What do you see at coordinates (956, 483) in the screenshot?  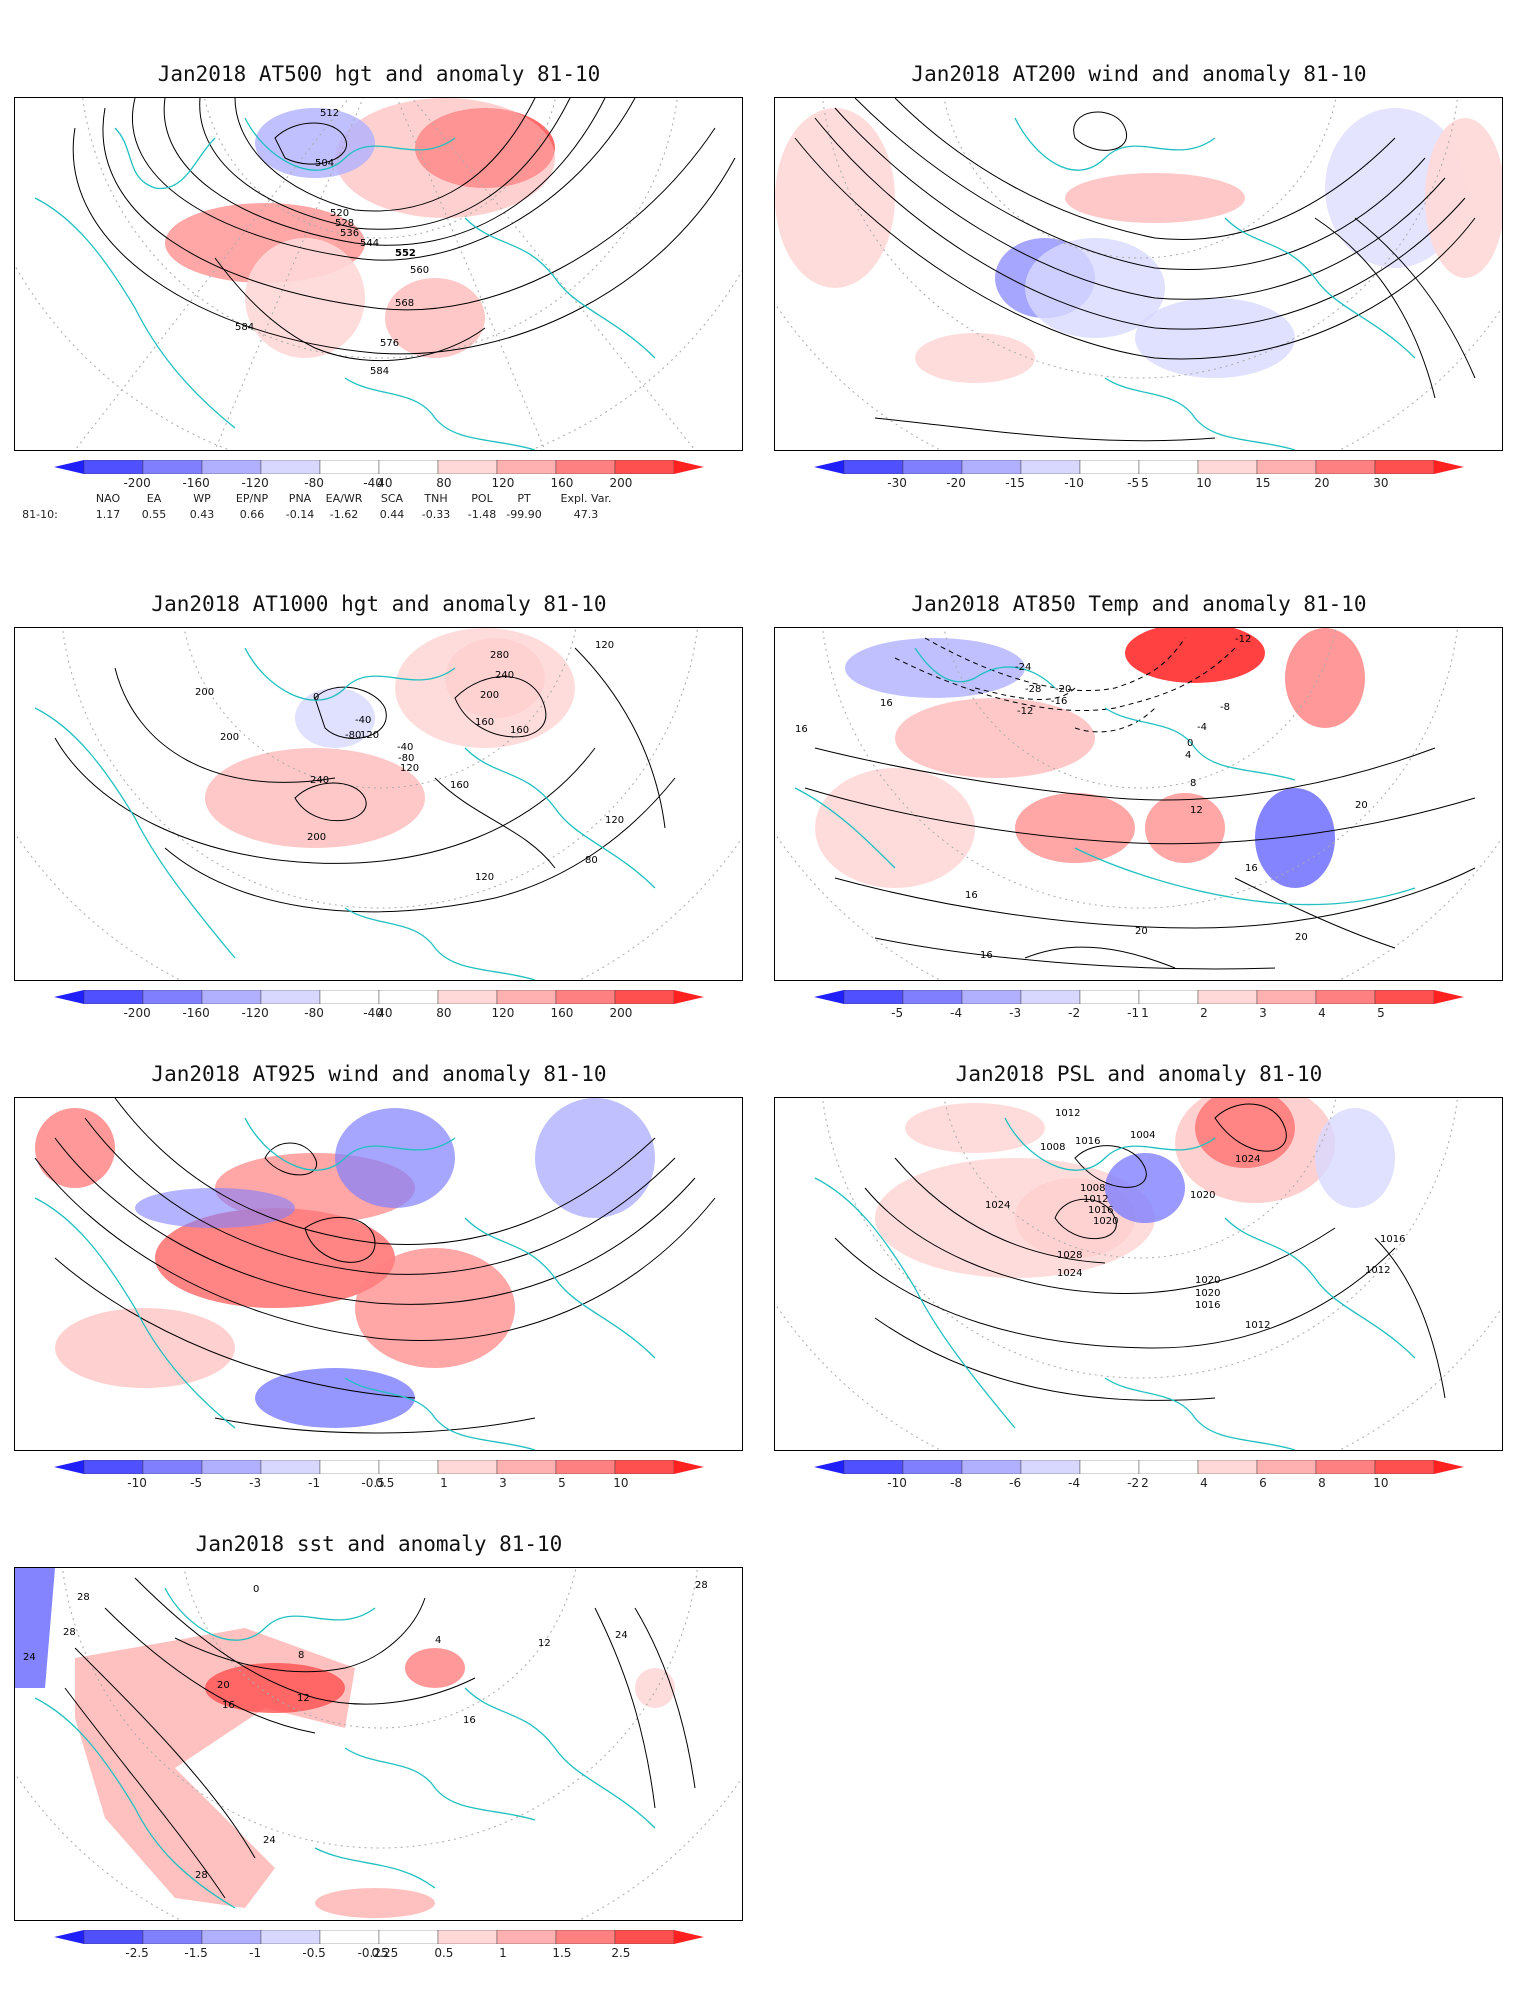 I see `colorbar-tick-label: -20` at bounding box center [956, 483].